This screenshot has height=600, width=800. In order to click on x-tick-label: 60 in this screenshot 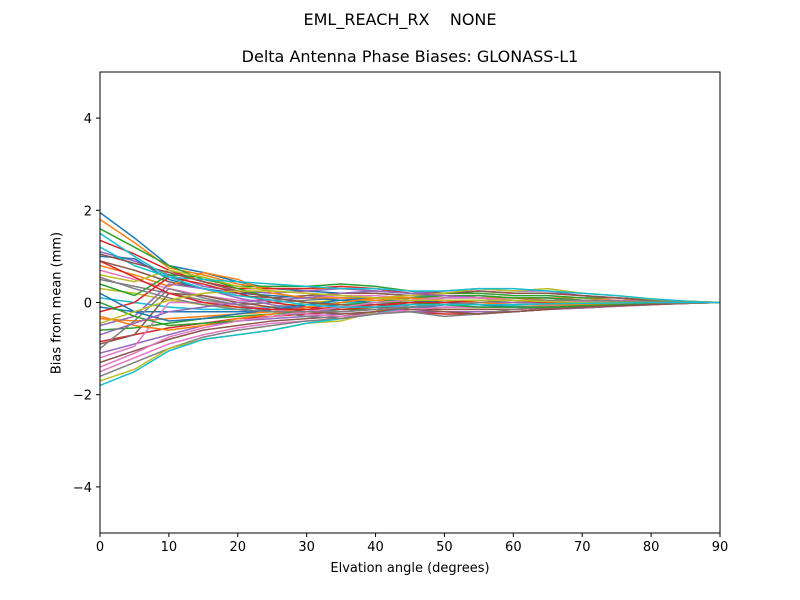, I will do `click(513, 547)`.